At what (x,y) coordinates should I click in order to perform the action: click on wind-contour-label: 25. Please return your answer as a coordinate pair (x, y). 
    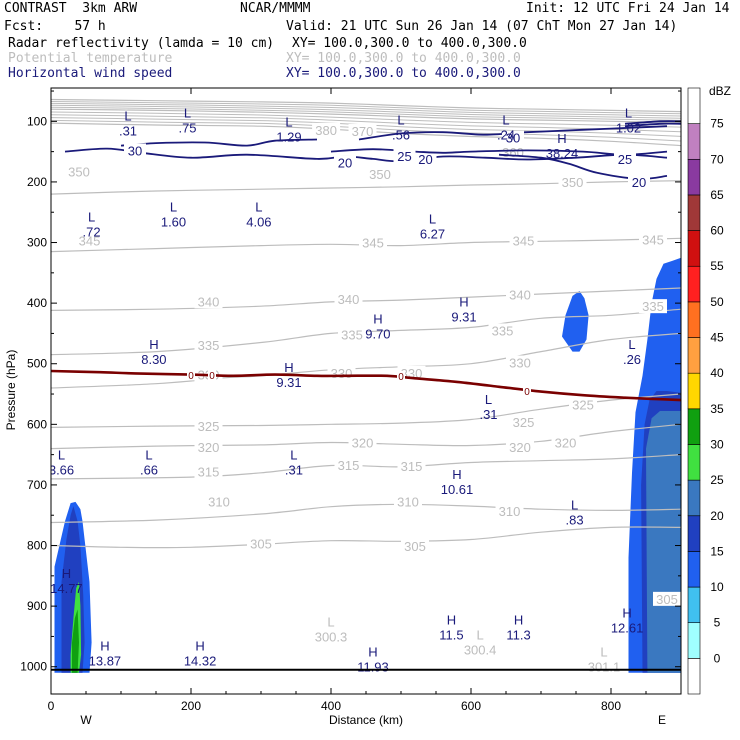
    Looking at the image, I should click on (404, 156).